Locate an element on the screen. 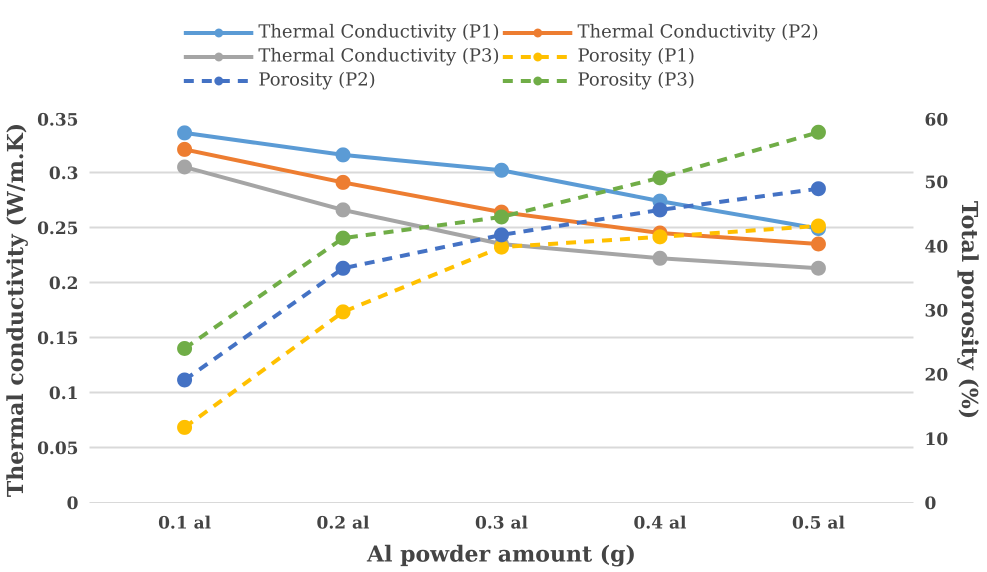  y2-tick-label: 50 is located at coordinates (936, 183).